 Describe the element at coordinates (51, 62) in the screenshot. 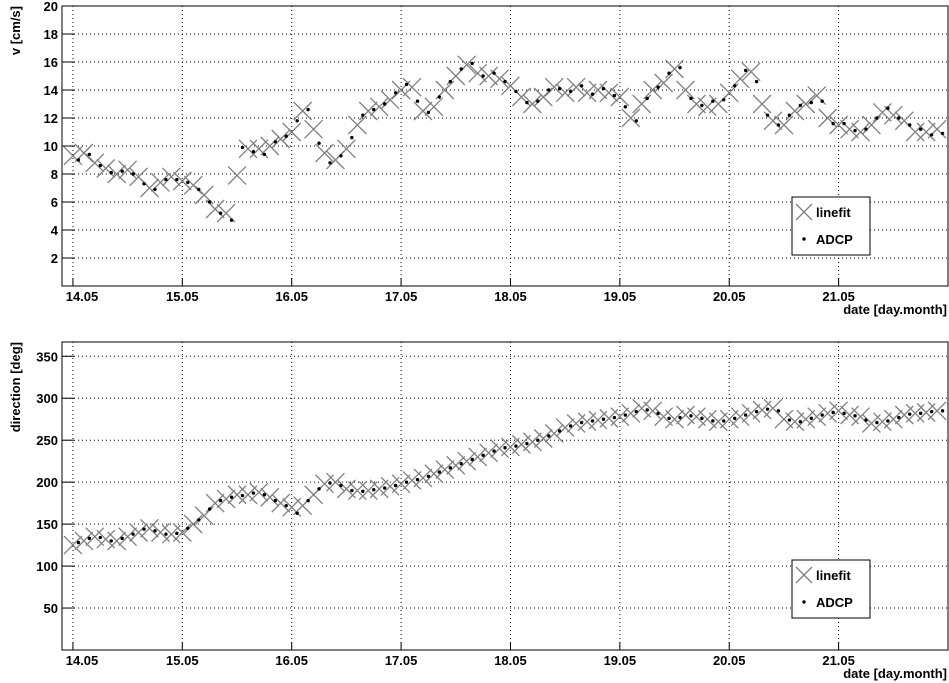

I see `y-tick-label: 16` at that location.